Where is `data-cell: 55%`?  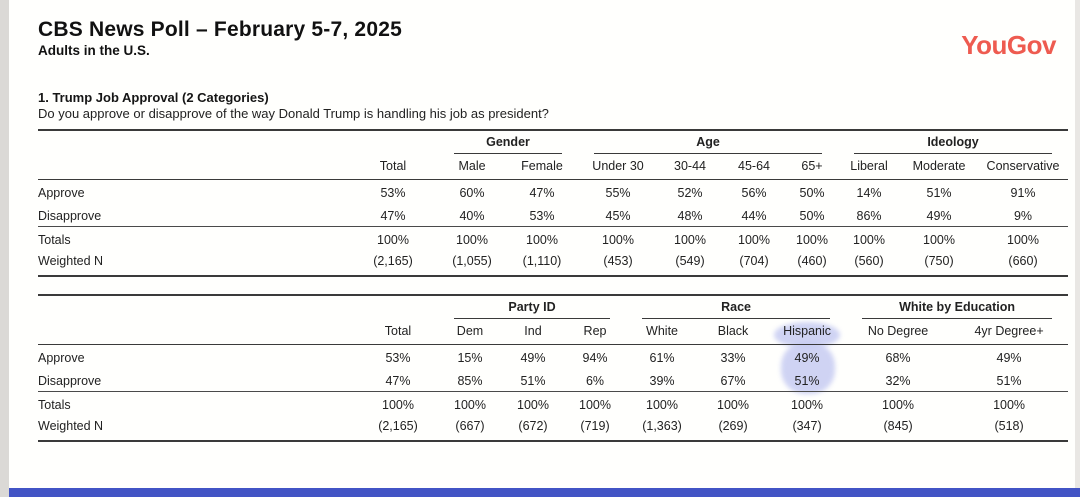
data-cell: 55% is located at coordinates (618, 193).